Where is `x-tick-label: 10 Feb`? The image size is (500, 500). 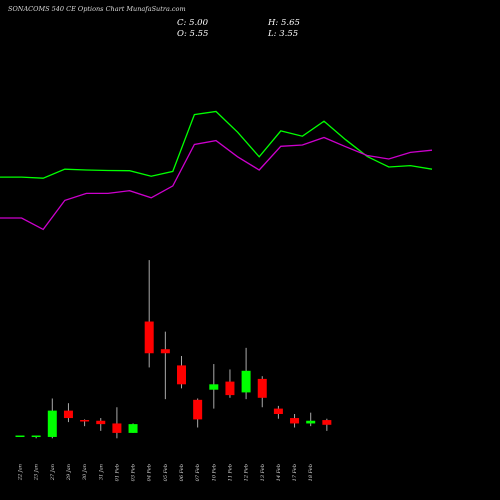
x-tick-label: 10 Feb is located at coordinates (214, 472).